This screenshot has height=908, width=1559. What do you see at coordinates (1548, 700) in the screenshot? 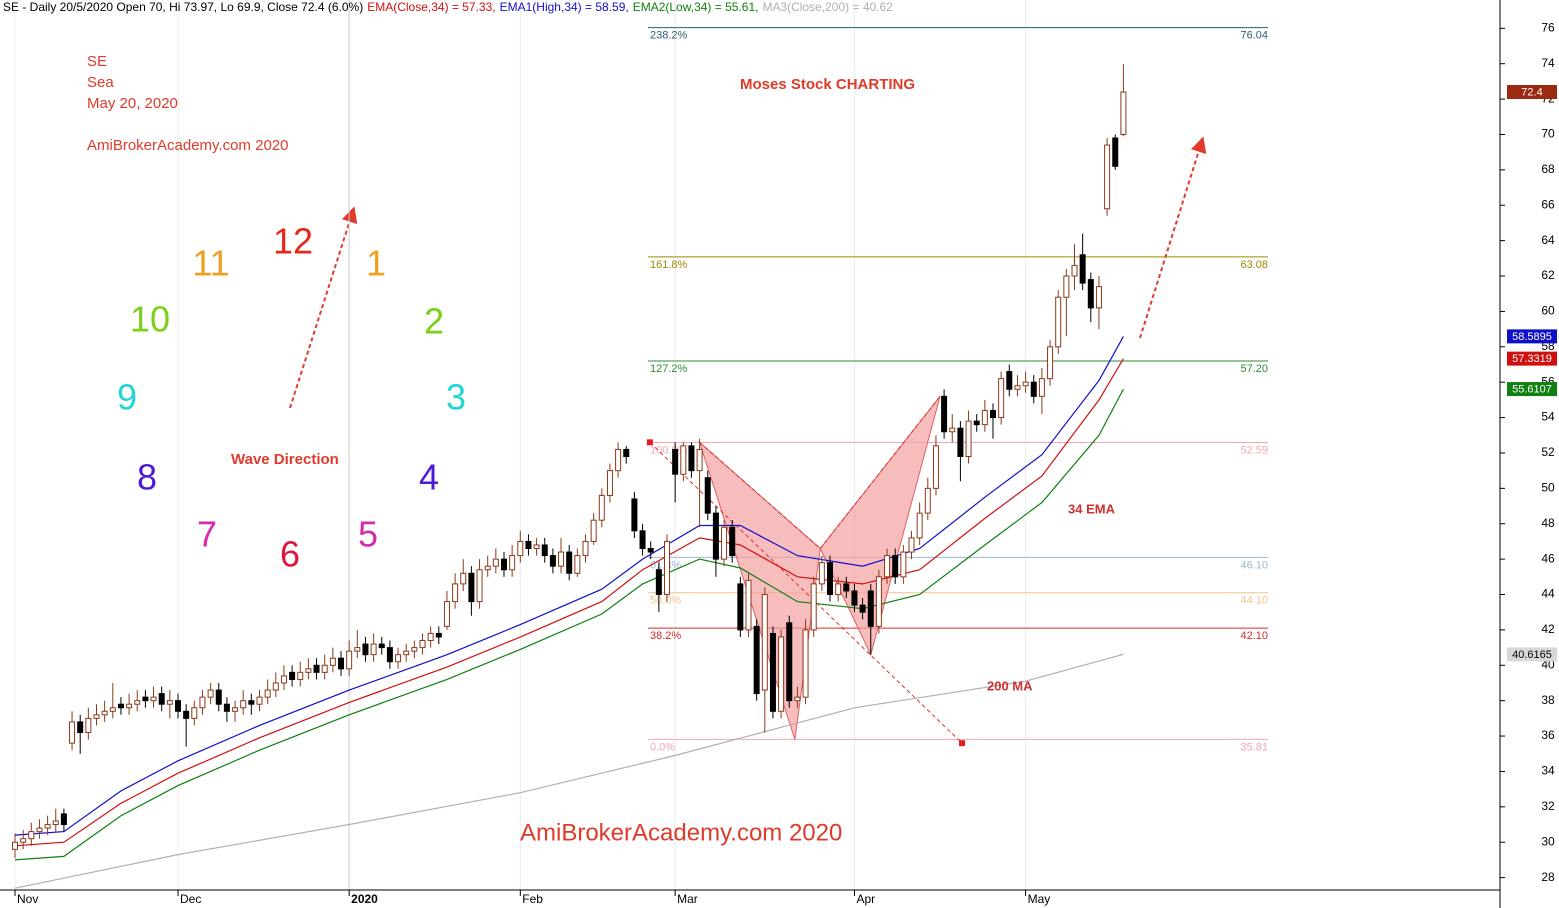
I see `y-tick-label: 38` at bounding box center [1548, 700].